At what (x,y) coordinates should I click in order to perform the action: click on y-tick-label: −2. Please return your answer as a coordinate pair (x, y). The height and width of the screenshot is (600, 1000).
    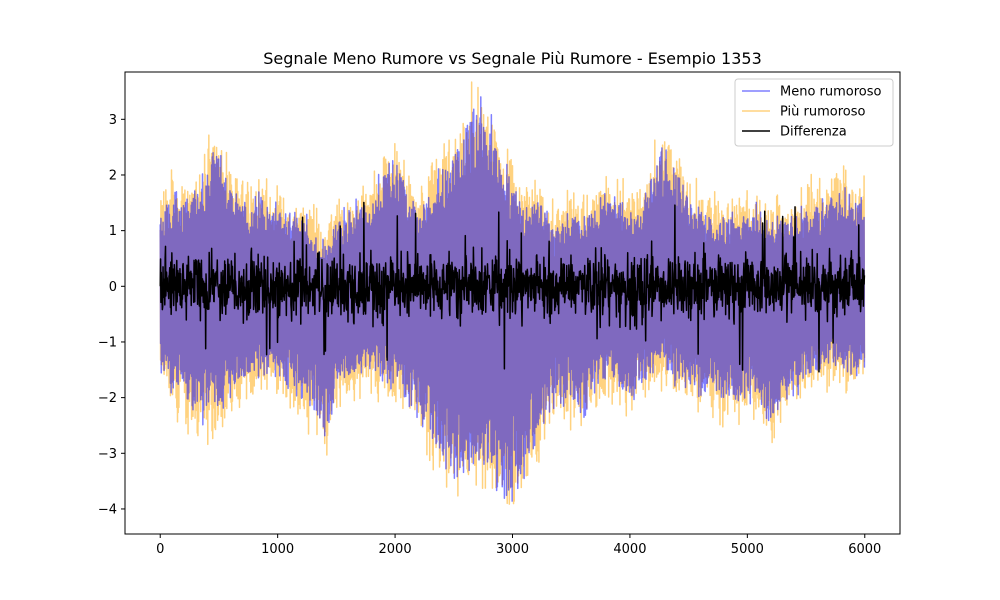
    Looking at the image, I should click on (107, 398).